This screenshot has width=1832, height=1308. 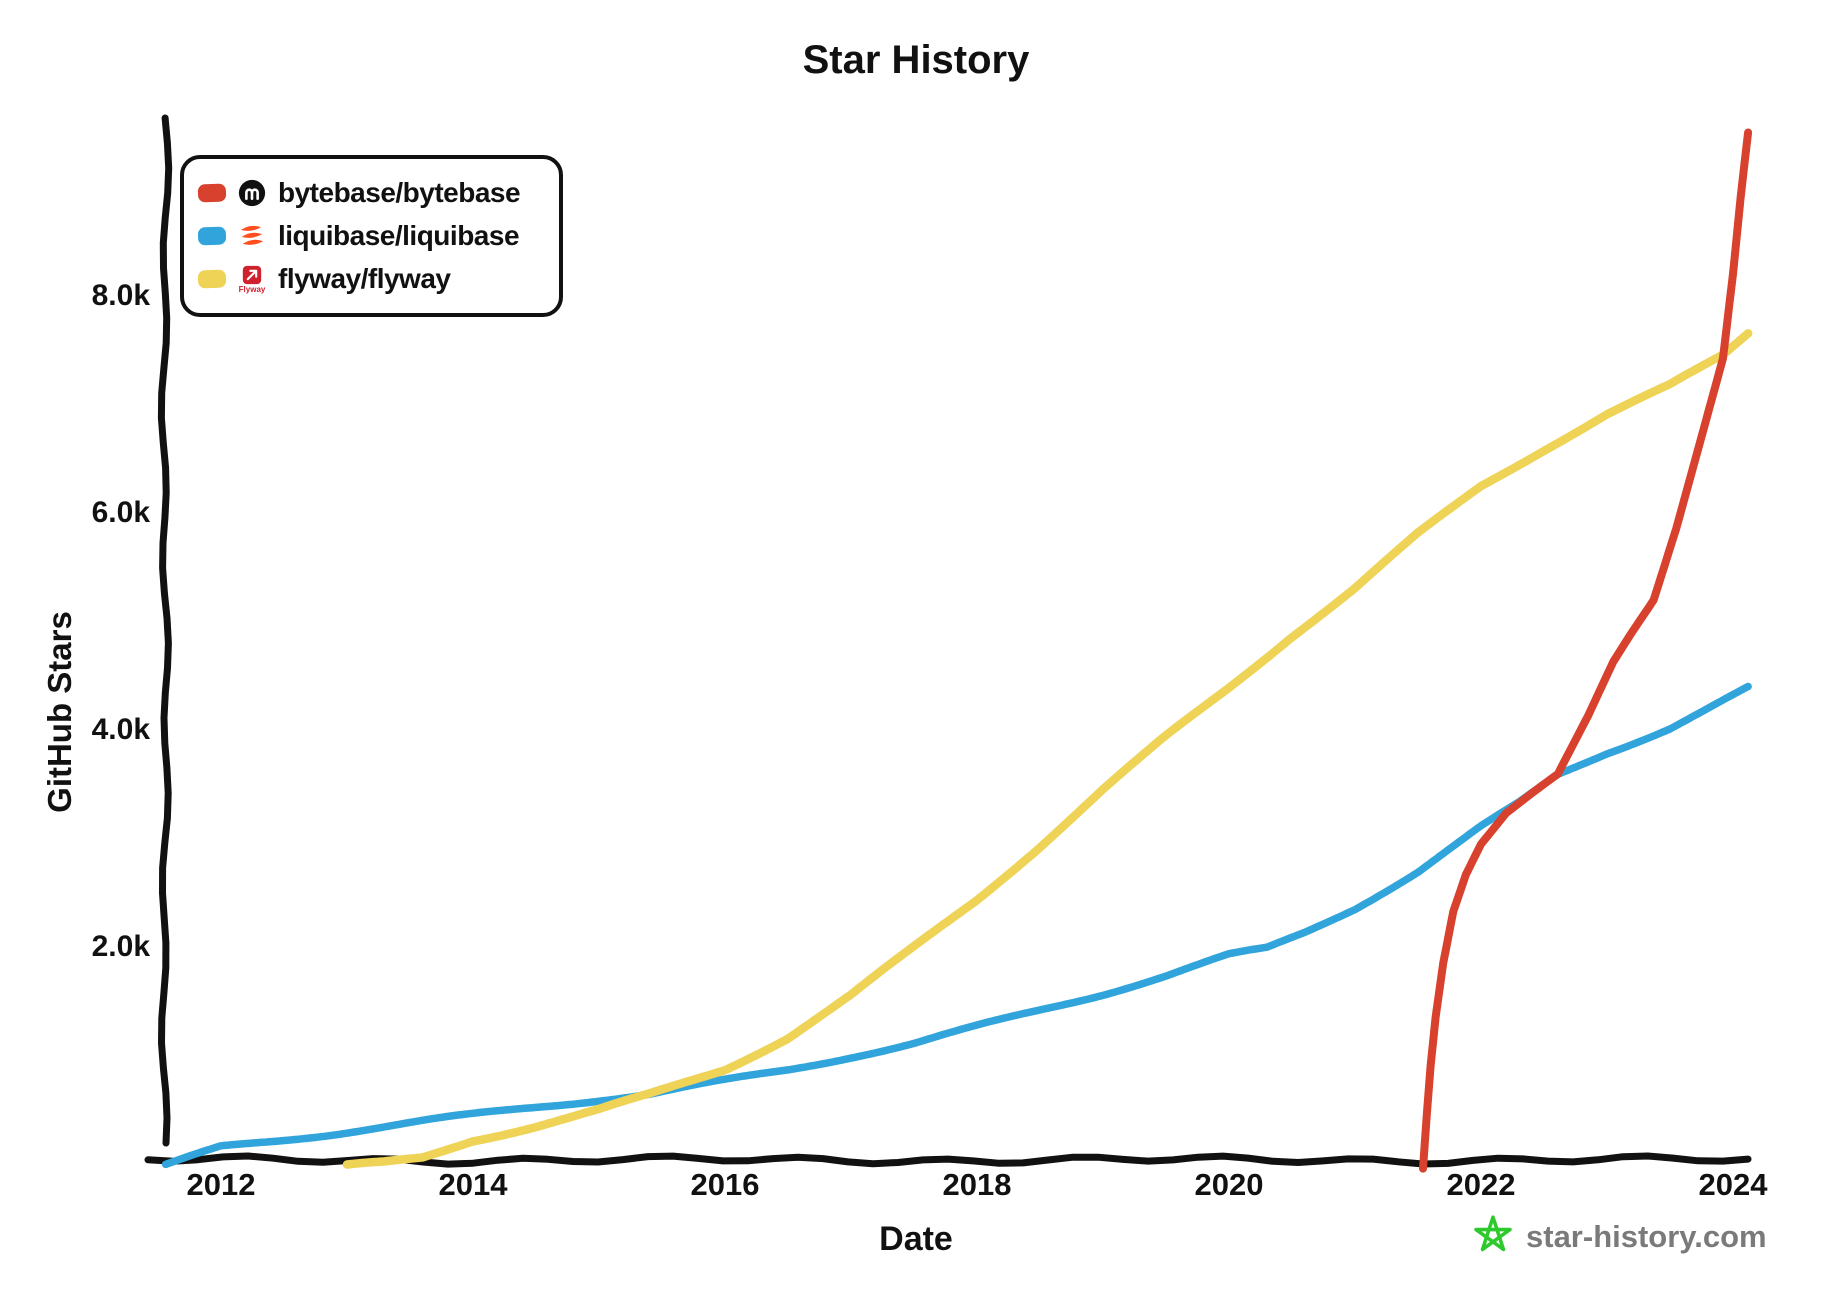 I want to click on flyway-logo-icon: Flyway, so click(x=252, y=279).